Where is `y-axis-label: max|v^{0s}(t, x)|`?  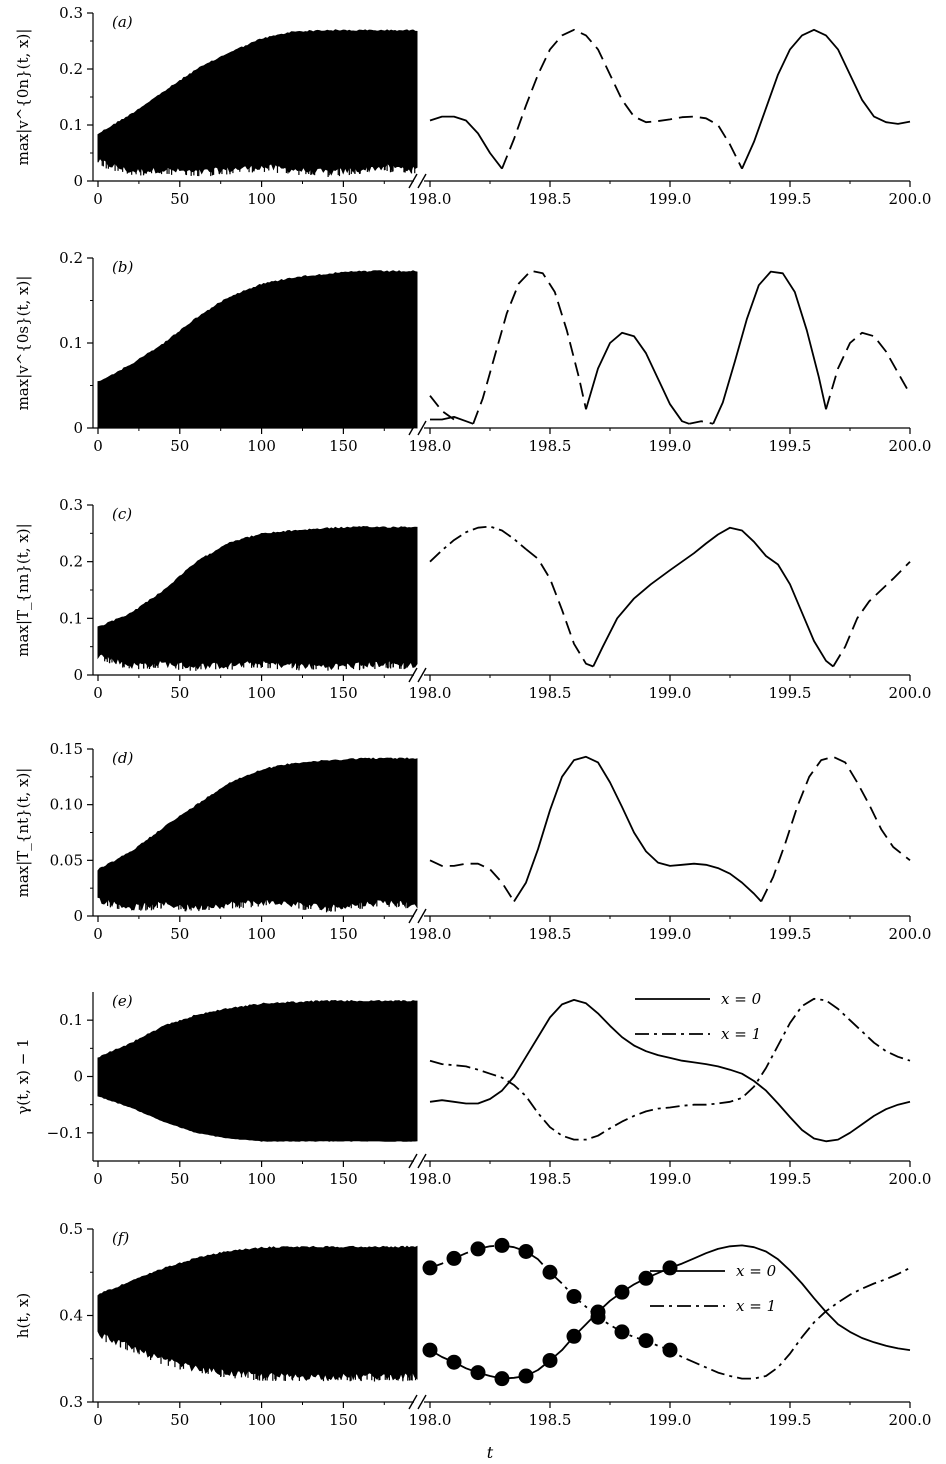
y-axis-label: max|v^{0s}(t, x)| is located at coordinates (23, 343).